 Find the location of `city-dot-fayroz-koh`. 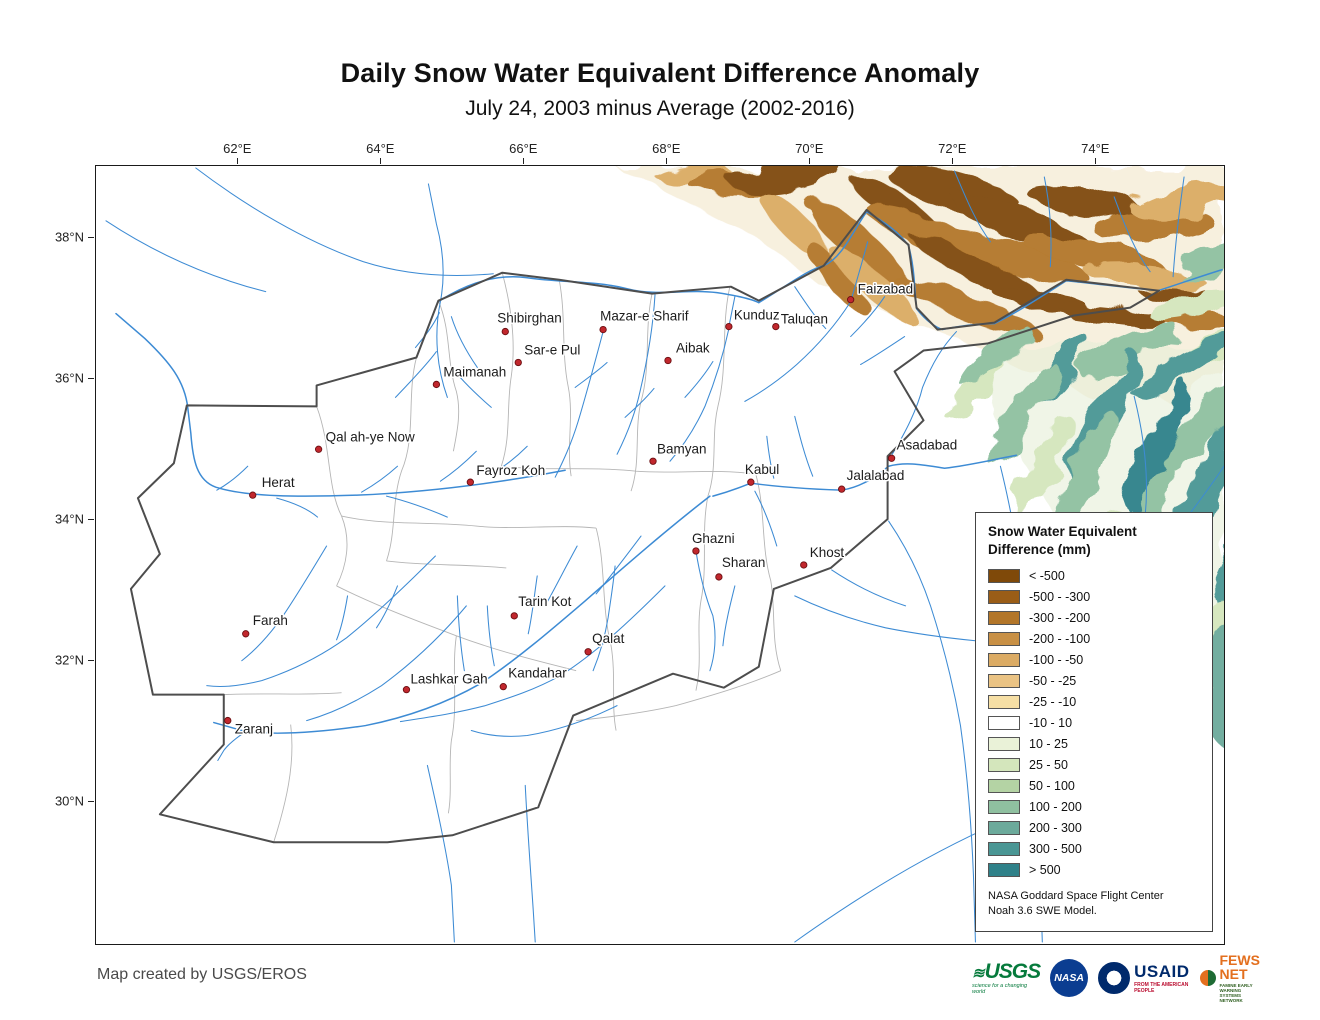

city-dot-fayroz-koh is located at coordinates (470, 482).